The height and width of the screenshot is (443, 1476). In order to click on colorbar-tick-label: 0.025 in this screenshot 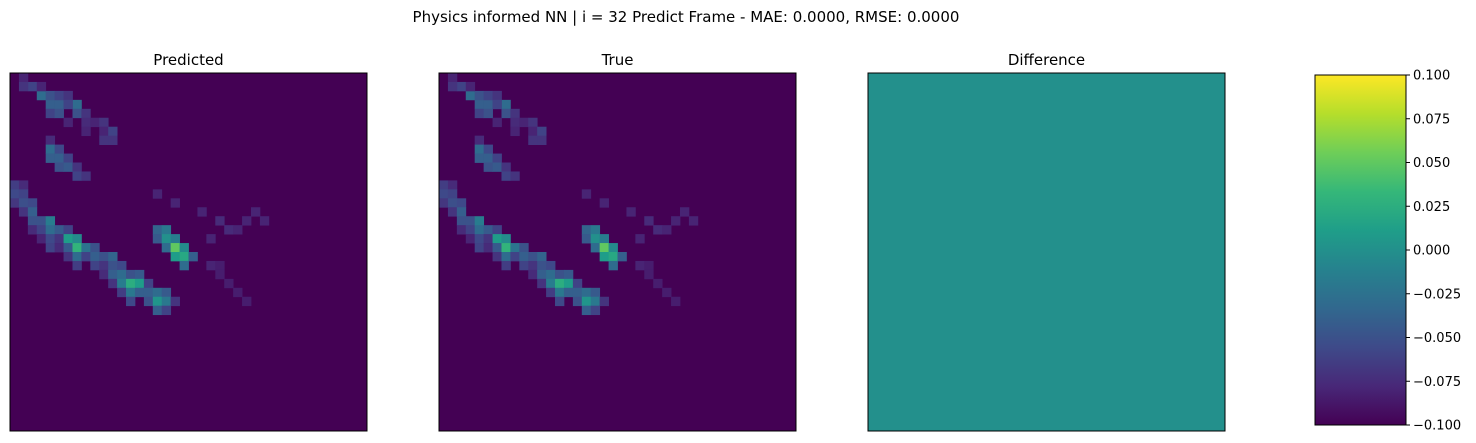, I will do `click(1431, 207)`.